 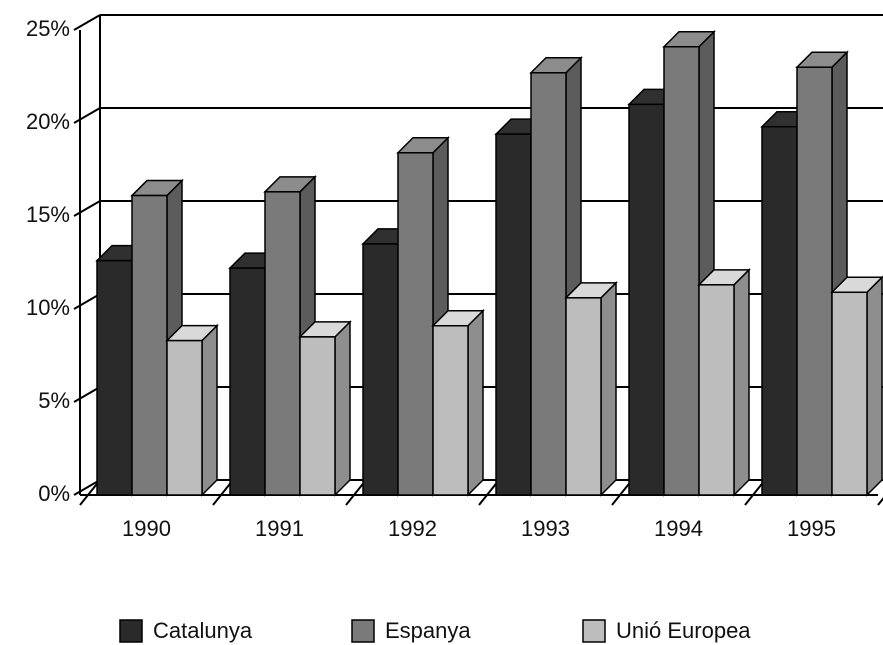 I want to click on legend-label: Unió Europea, so click(x=683, y=630).